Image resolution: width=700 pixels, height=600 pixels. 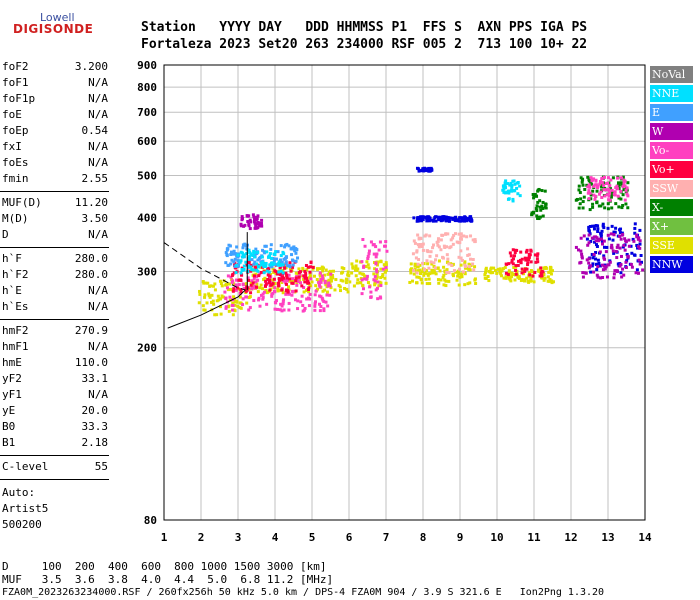 What do you see at coordinates (19, 492) in the screenshot?
I see `autoscaling-label: Auto:` at bounding box center [19, 492].